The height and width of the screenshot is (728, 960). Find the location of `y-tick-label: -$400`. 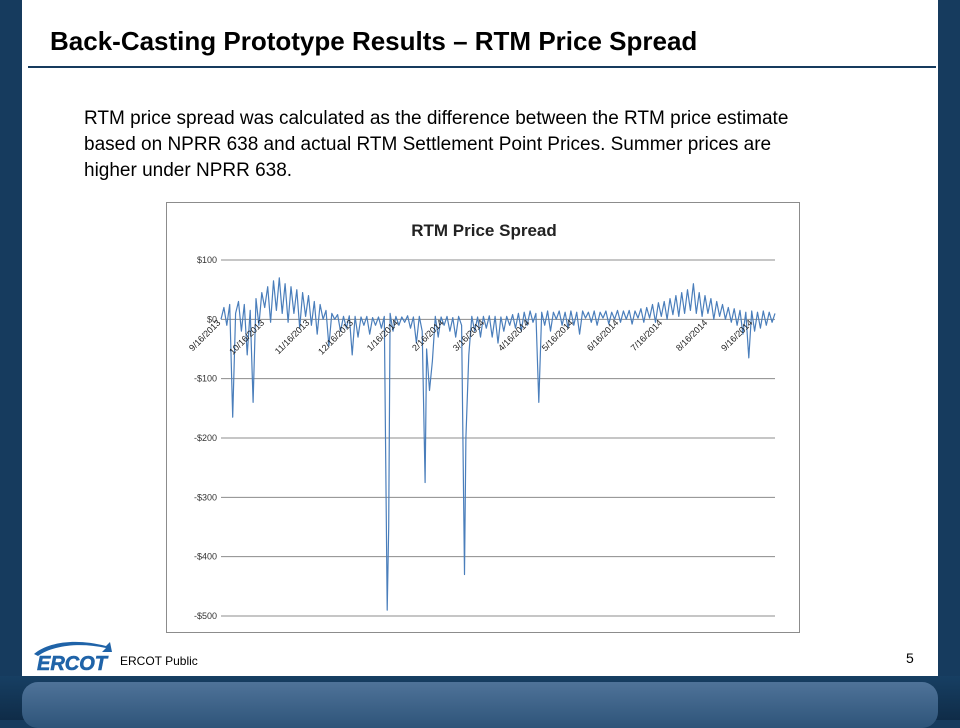

y-tick-label: -$400 is located at coordinates (205, 557).